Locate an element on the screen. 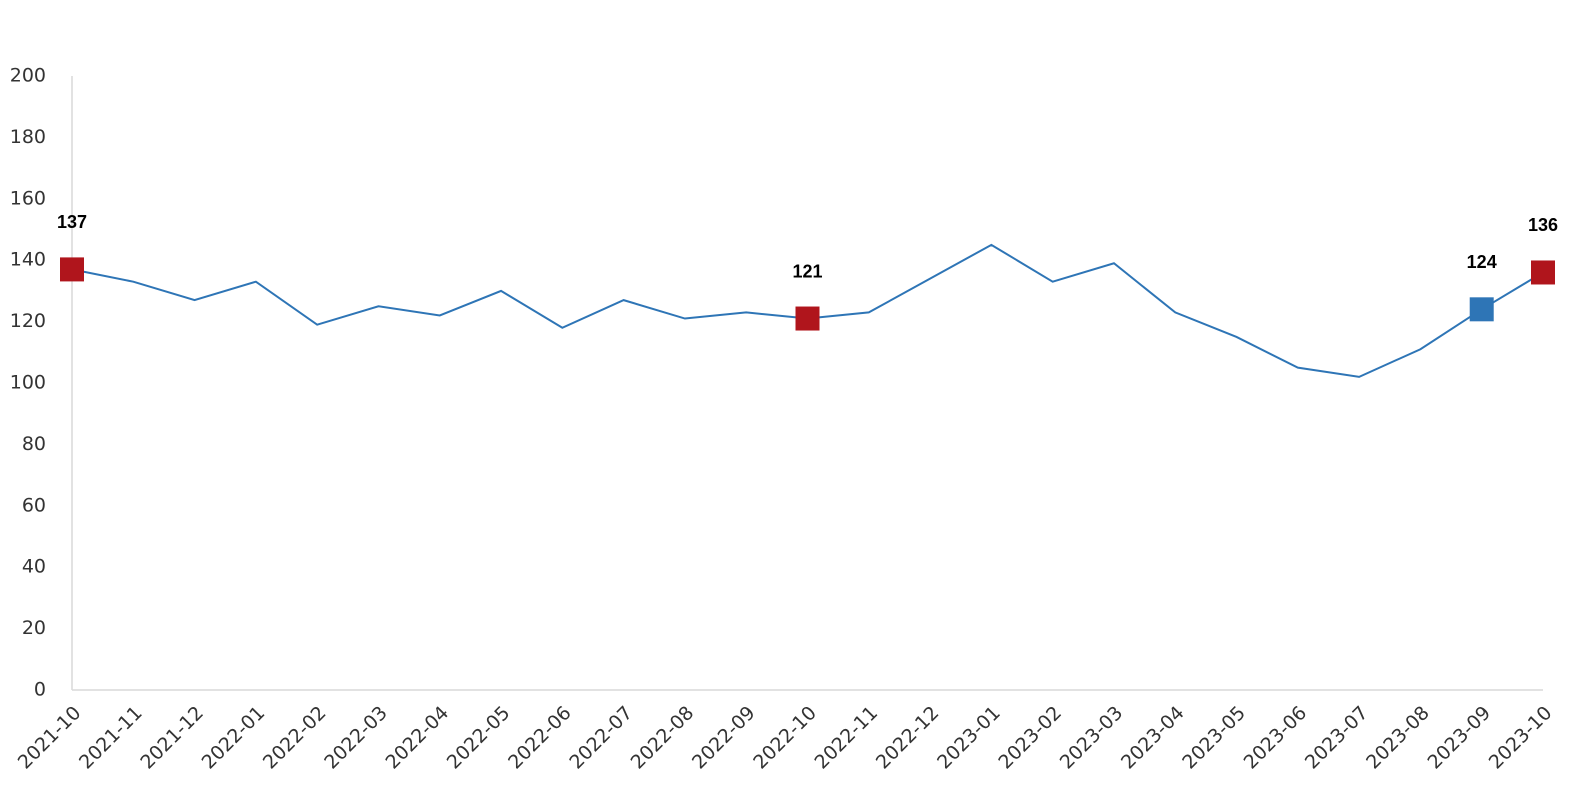 This screenshot has width=1576, height=800. x-tick-label: 2022-01 is located at coordinates (234, 738).